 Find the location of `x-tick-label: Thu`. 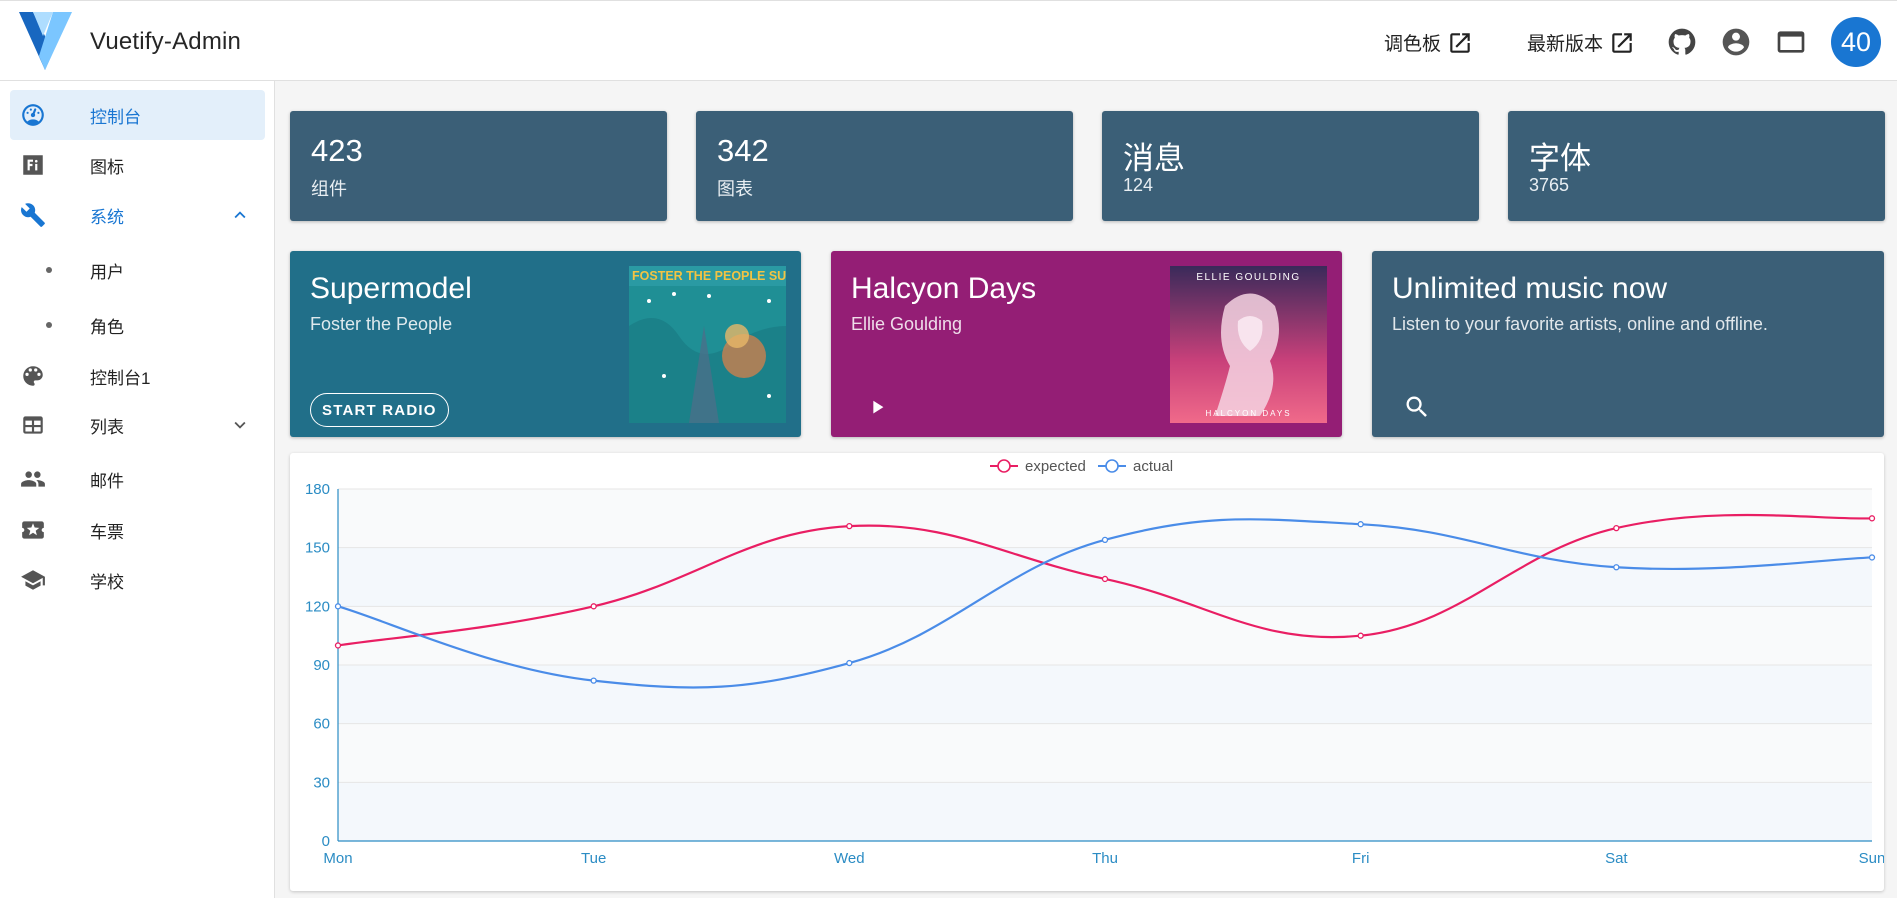

x-tick-label: Thu is located at coordinates (1105, 858).